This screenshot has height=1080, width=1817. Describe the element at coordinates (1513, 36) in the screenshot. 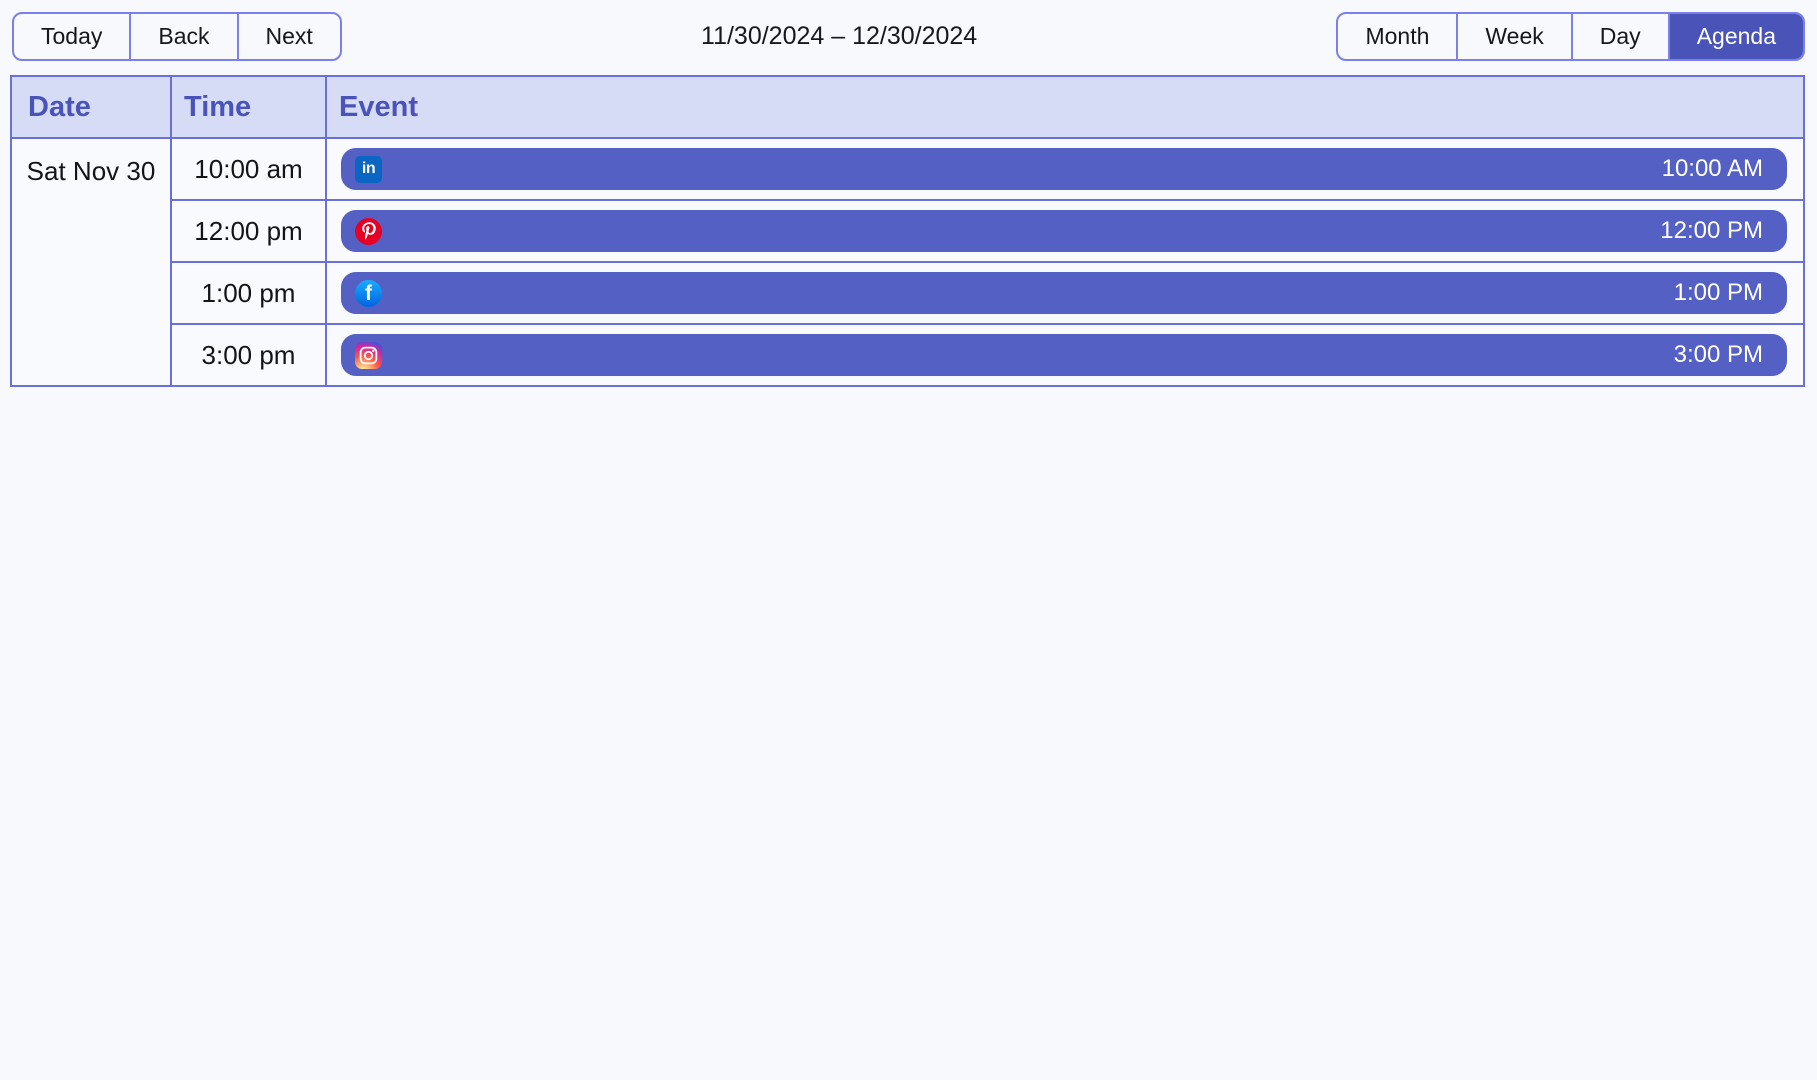

I see `view-week-button: Week` at that location.